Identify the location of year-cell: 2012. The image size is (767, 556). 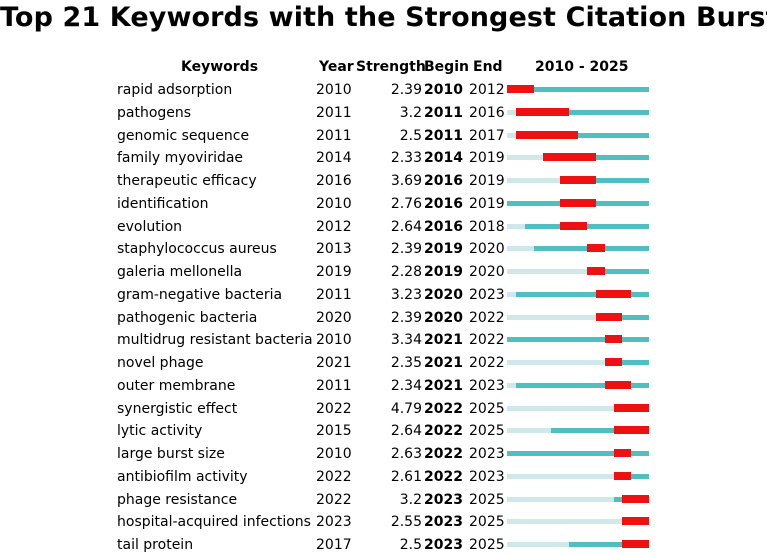
(334, 226).